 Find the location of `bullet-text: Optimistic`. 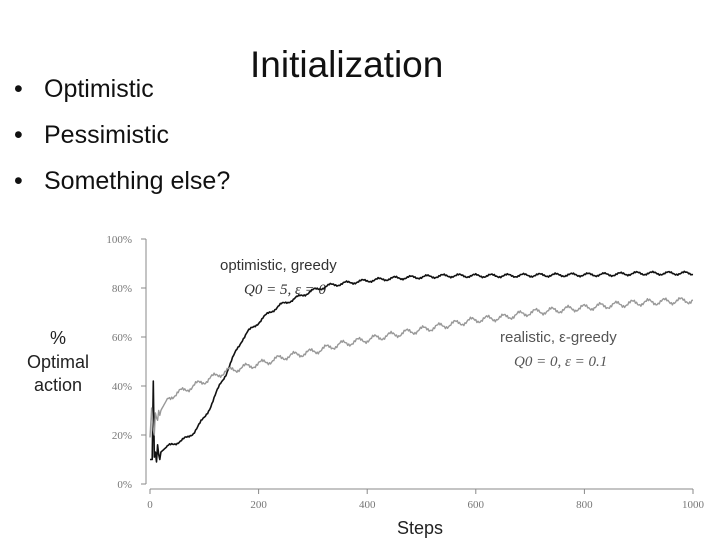

bullet-text: Optimistic is located at coordinates (99, 89).